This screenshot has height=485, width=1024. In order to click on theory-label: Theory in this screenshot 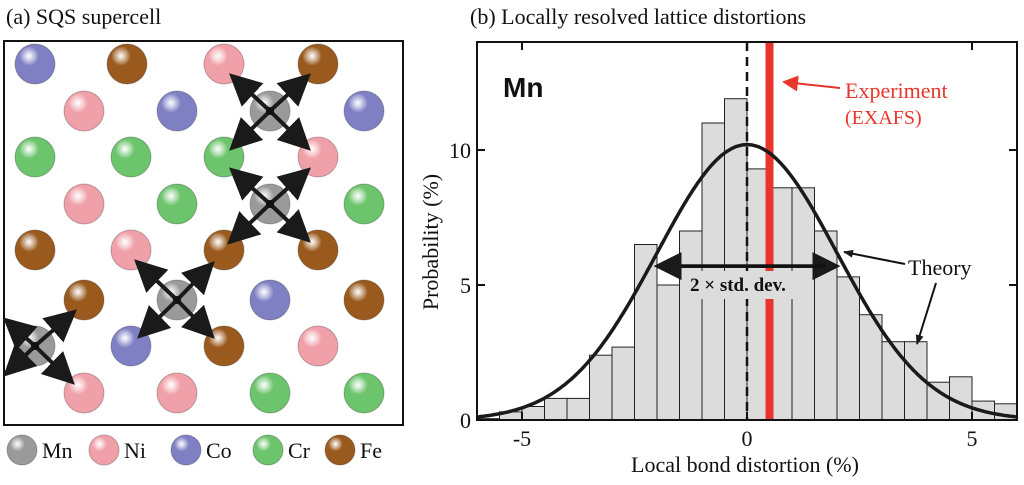, I will do `click(940, 267)`.